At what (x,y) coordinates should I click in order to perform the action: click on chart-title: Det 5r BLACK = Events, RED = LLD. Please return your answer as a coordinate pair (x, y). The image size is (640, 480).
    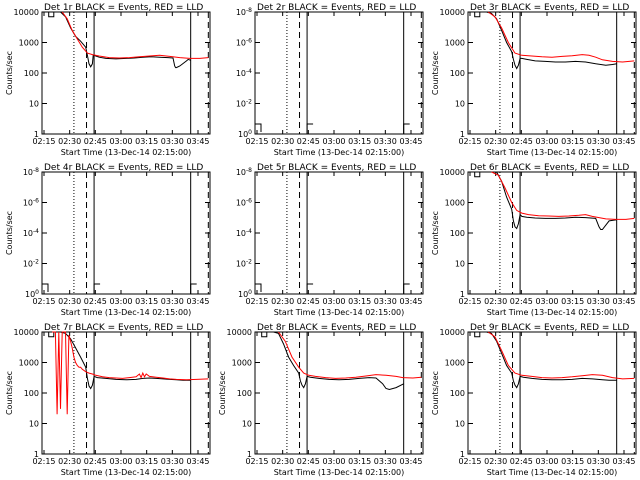
    Looking at the image, I should click on (336, 168).